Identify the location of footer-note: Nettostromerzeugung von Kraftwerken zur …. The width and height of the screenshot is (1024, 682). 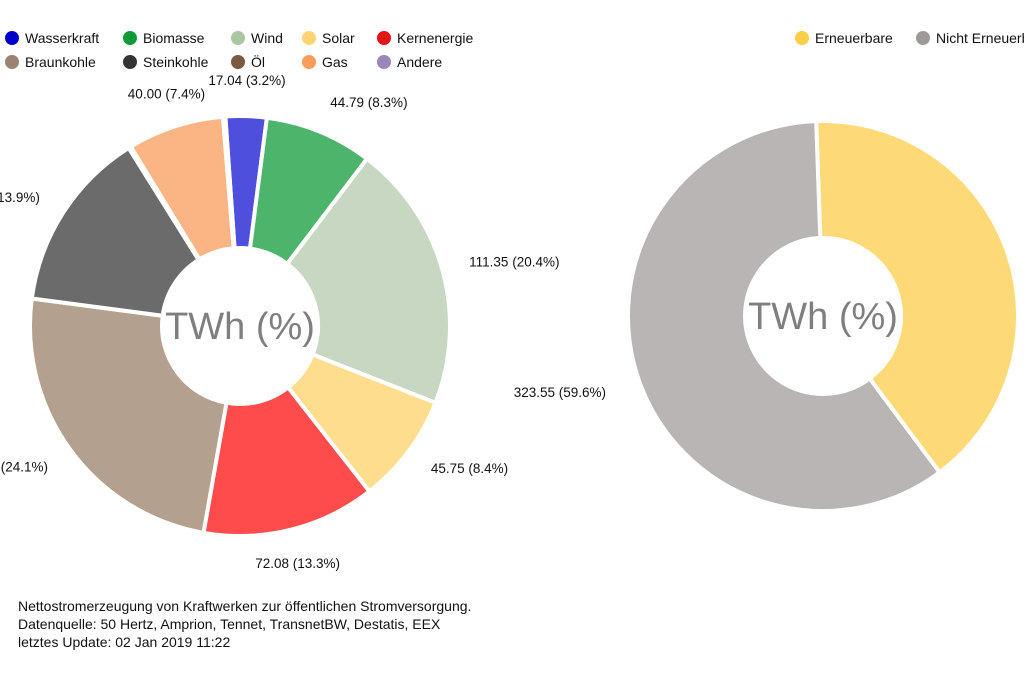
(244, 624).